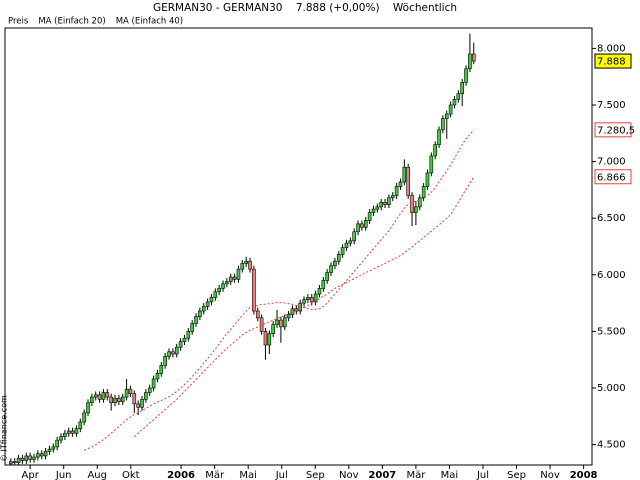 Image resolution: width=640 pixels, height=480 pixels. Describe the element at coordinates (18, 22) in the screenshot. I see `legend-entry: Preis` at that location.